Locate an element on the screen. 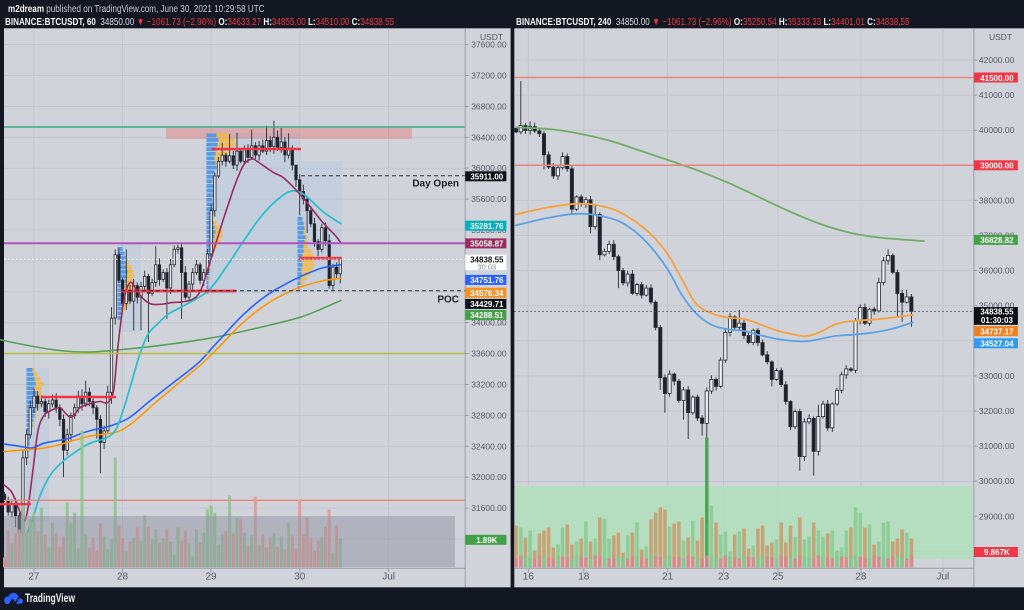 The height and width of the screenshot is (610, 1024). svg-text: 29 is located at coordinates (211, 577).